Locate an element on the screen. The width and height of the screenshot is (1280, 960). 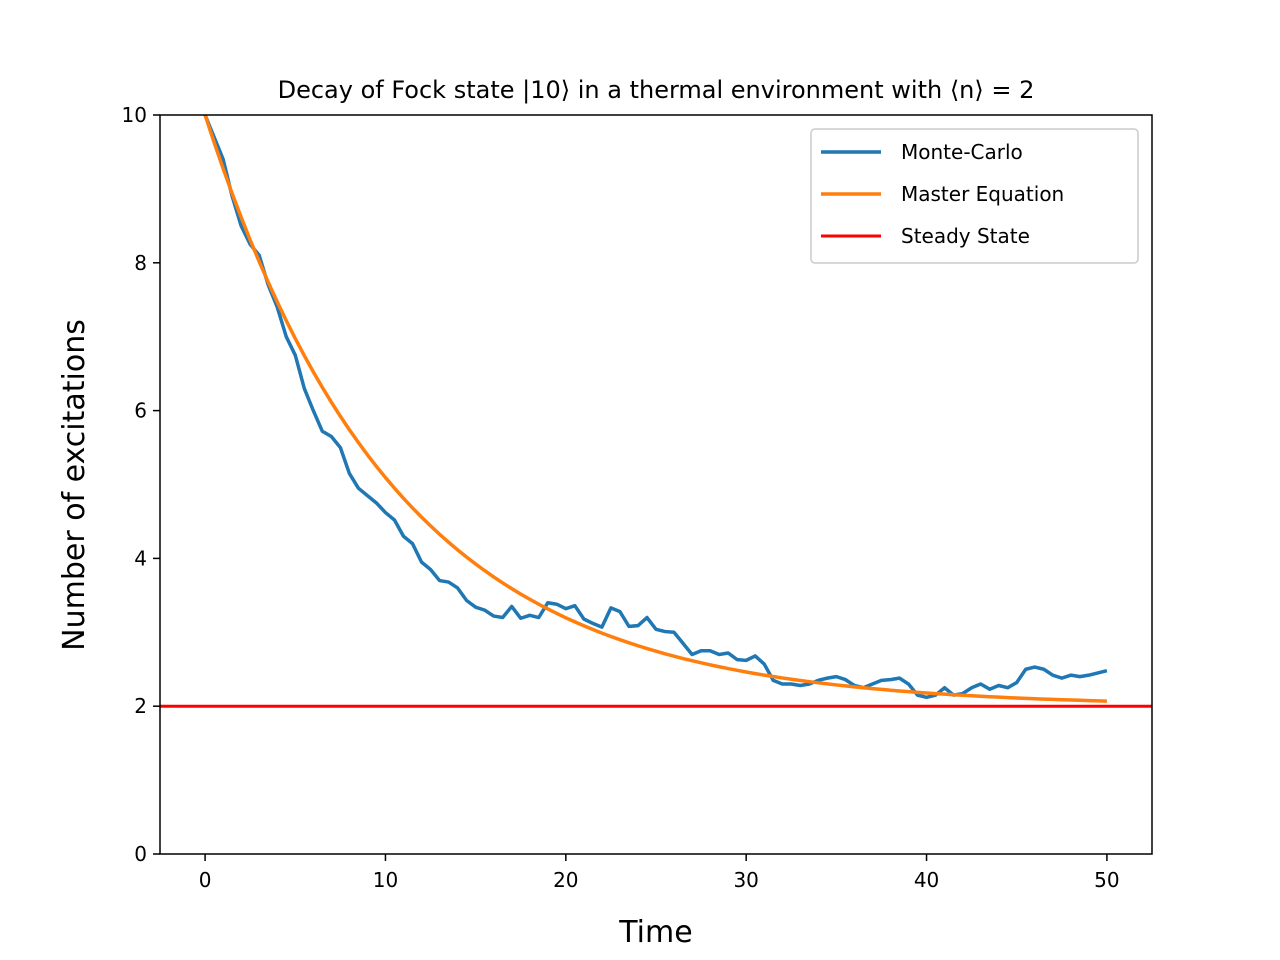
y-tick-label: 6 is located at coordinates (140, 411).